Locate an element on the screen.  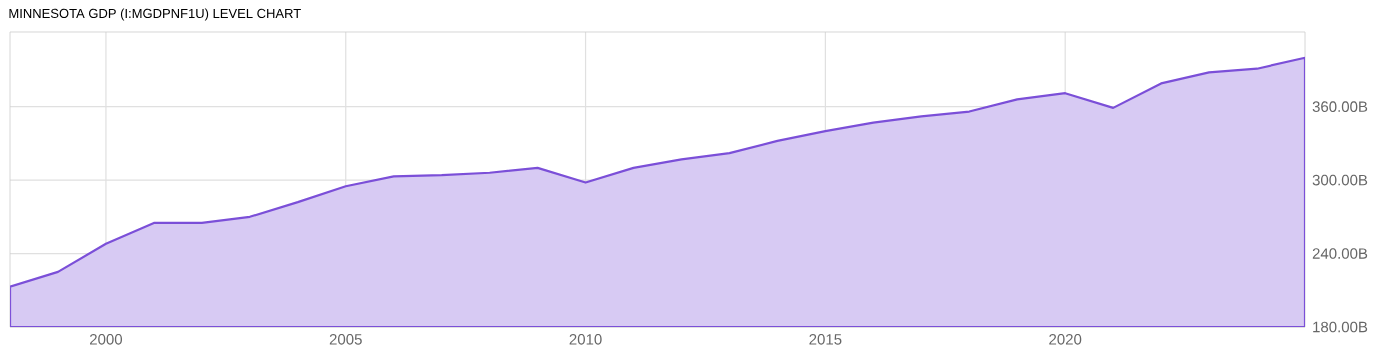
x-tick-label: 2010 is located at coordinates (585, 339).